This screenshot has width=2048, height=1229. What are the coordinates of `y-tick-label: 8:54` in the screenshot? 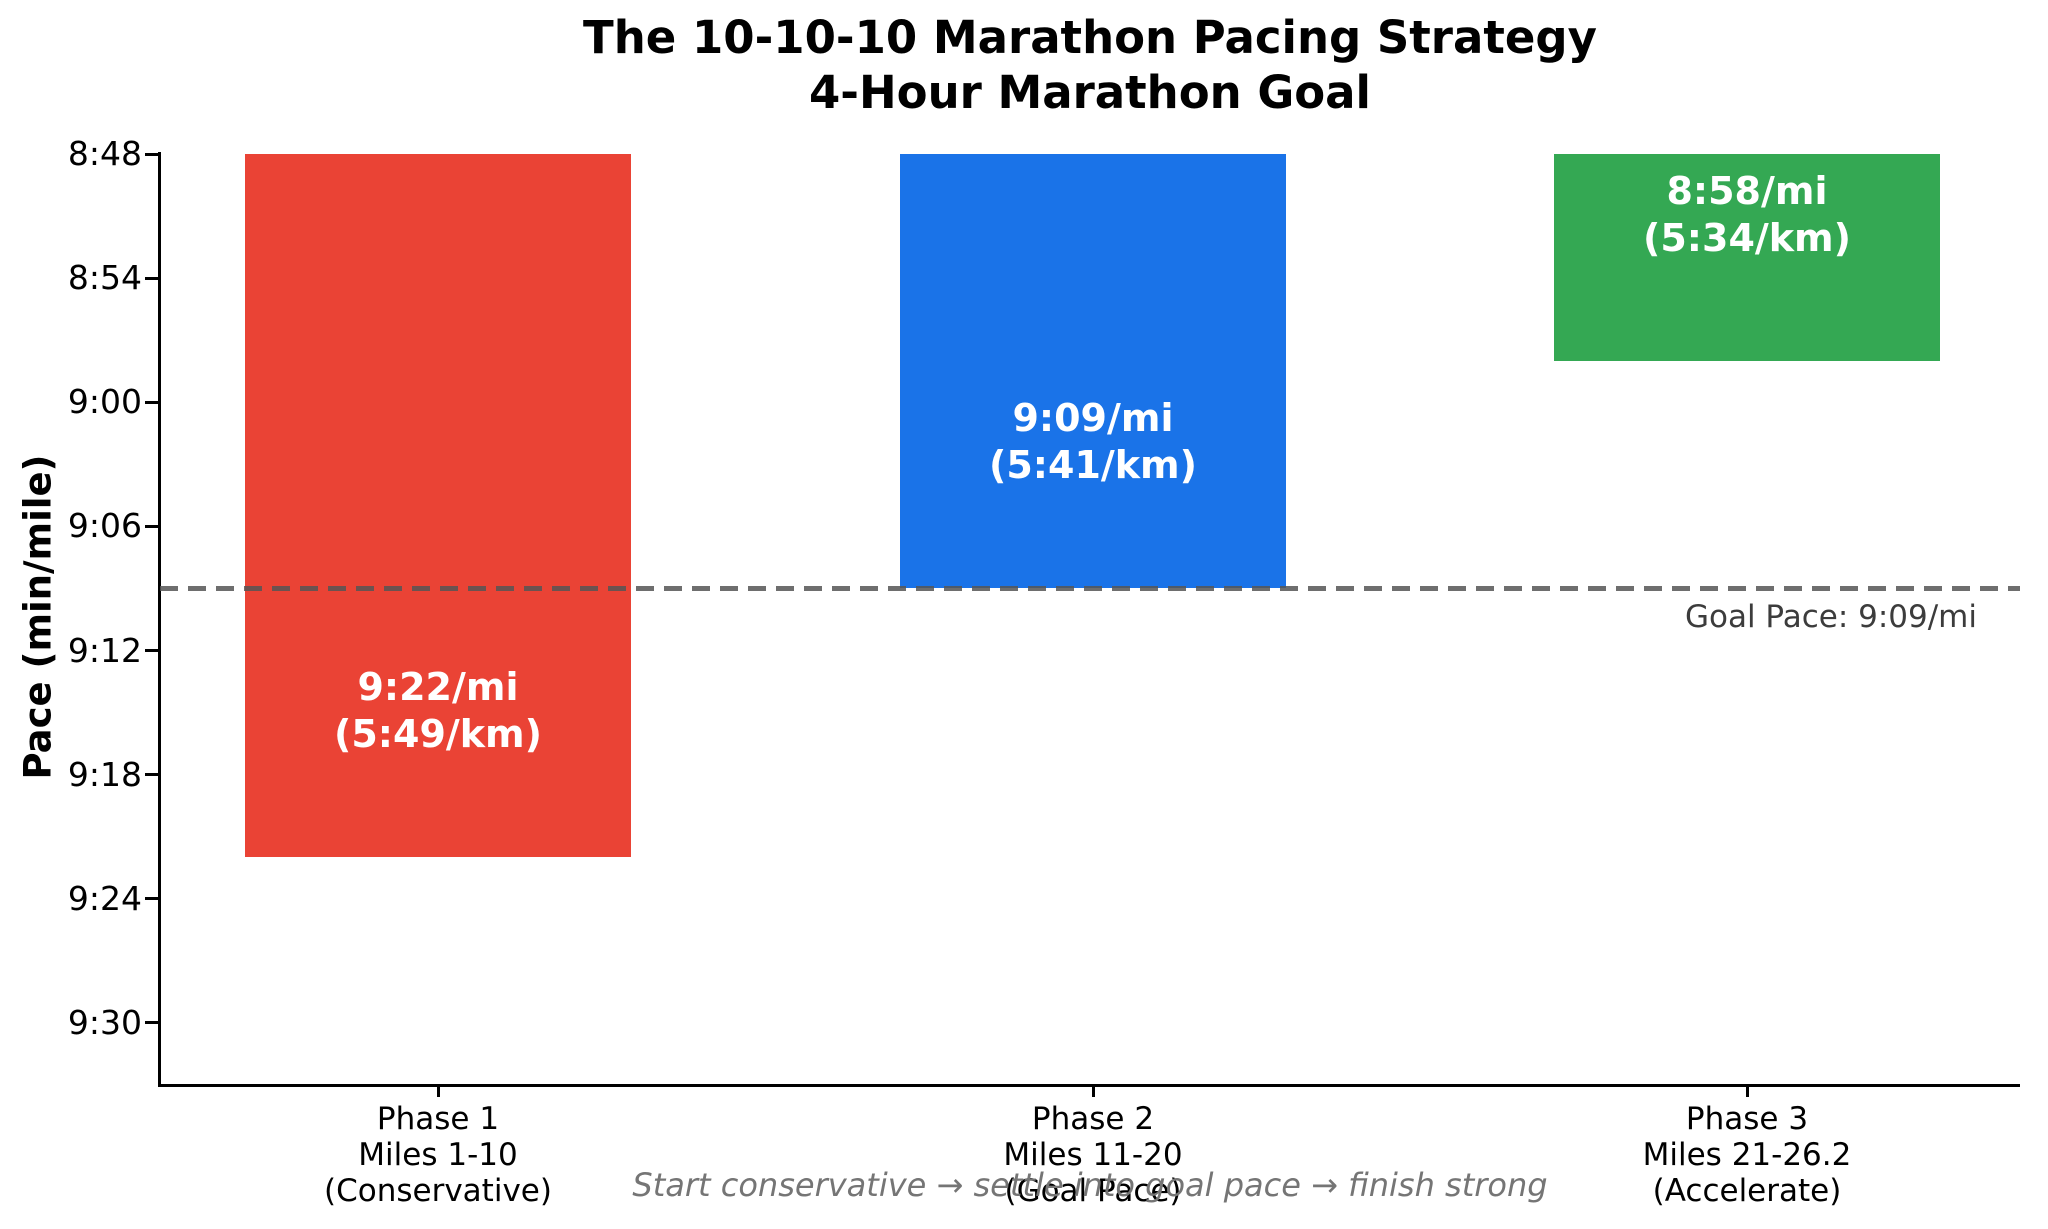 It's located at (104, 278).